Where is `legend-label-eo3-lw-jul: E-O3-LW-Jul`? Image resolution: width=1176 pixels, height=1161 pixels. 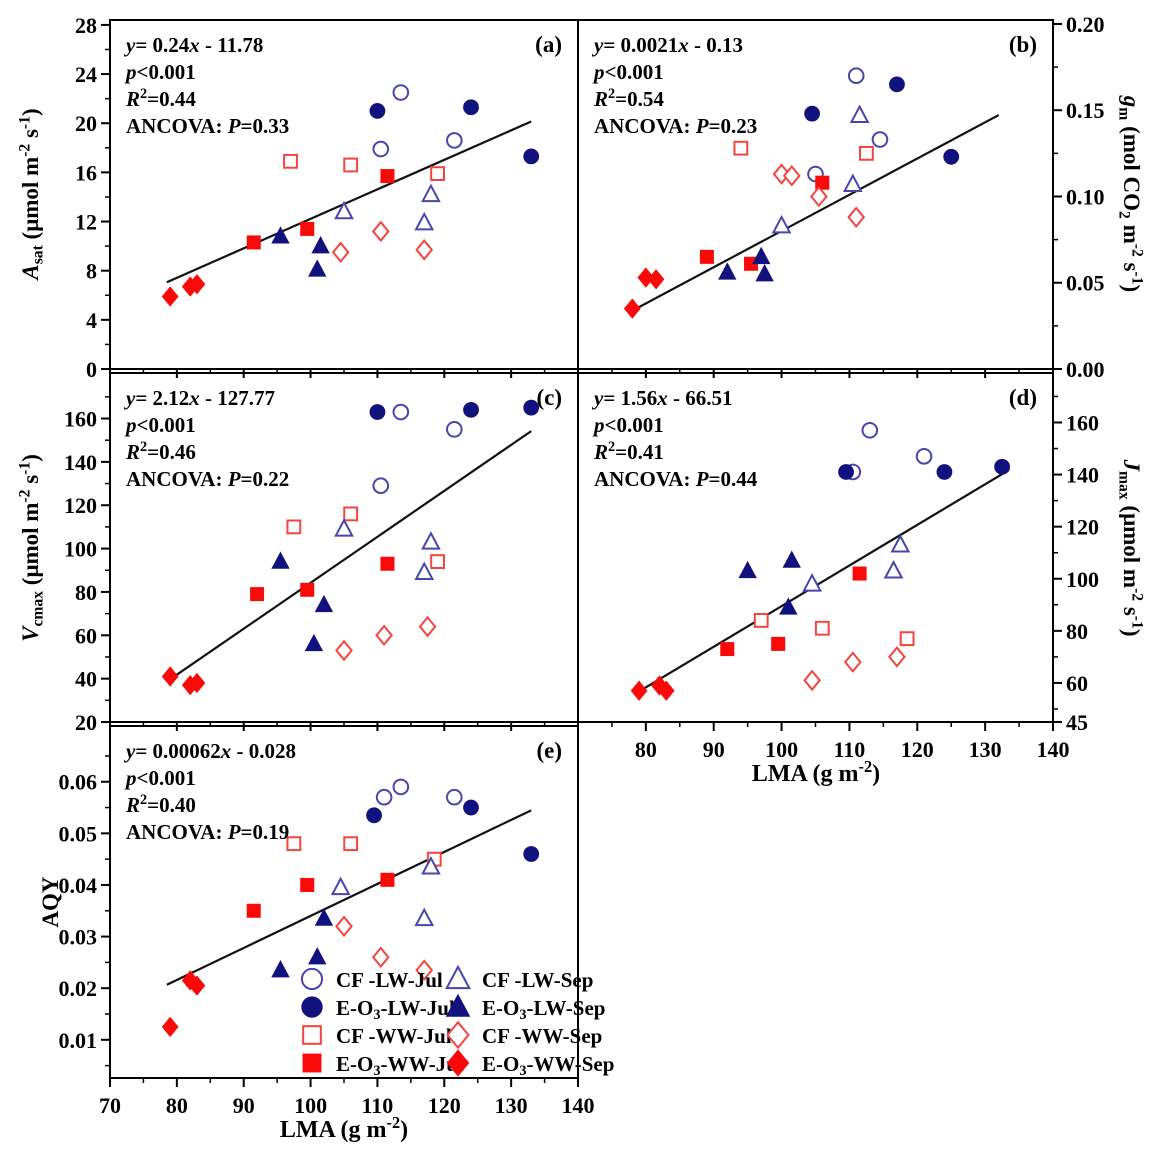
legend-label-eo3-lw-jul: E-O3-LW-Jul is located at coordinates (395, 1009).